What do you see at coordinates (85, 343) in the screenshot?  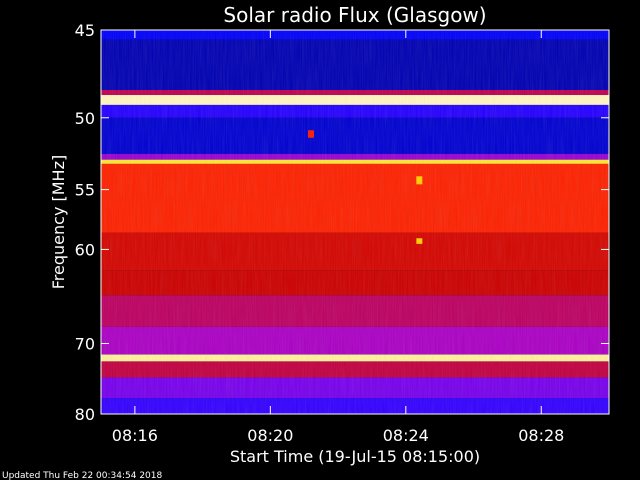 I see `y-tick-label-4: 70` at bounding box center [85, 343].